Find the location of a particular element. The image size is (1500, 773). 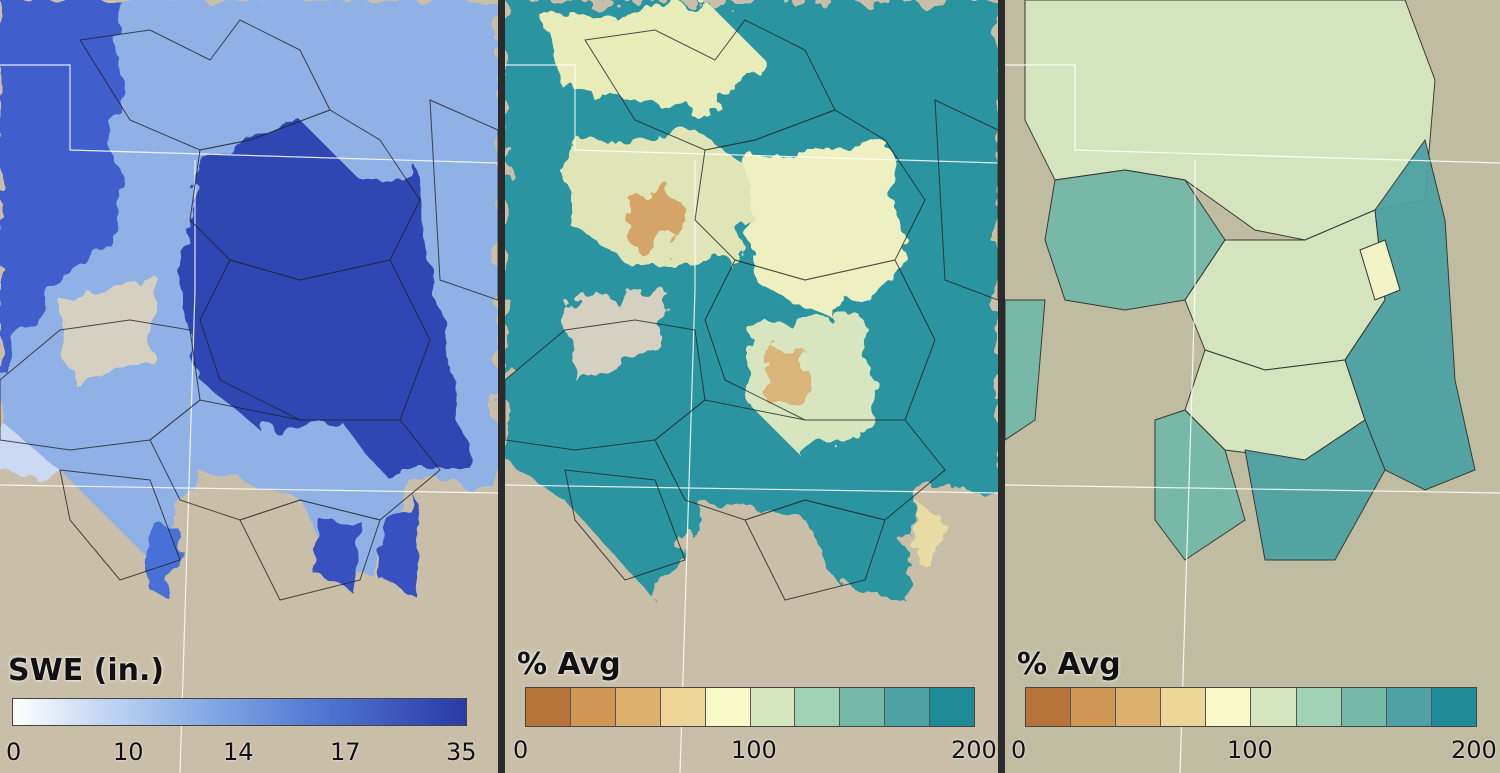

legend-tick-label: 10 is located at coordinates (128, 752).